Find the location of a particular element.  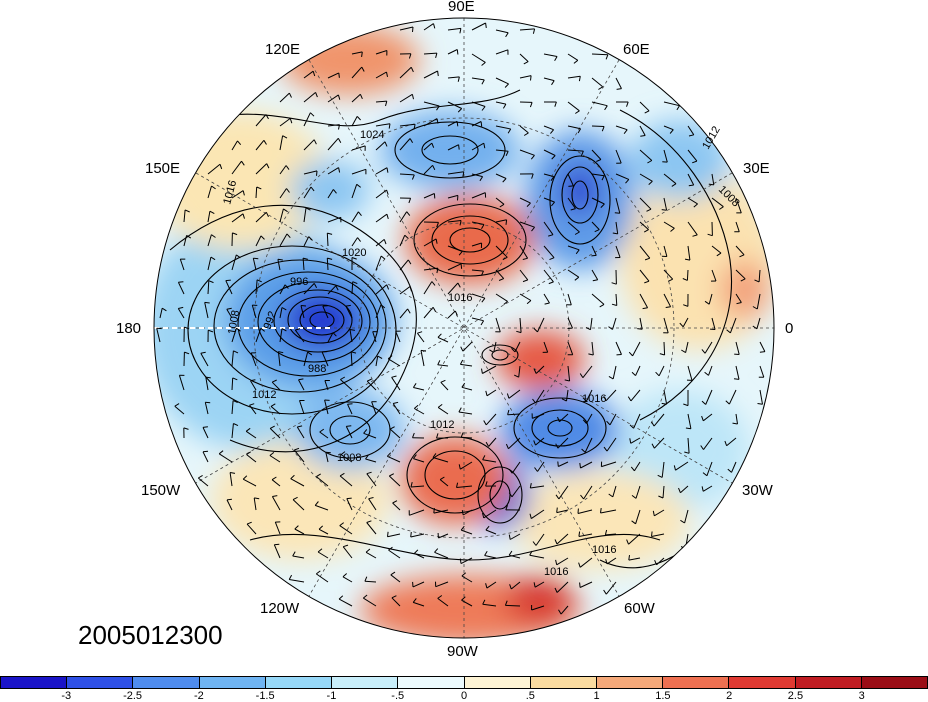

colorbar-tick-label: 3 is located at coordinates (861, 696).